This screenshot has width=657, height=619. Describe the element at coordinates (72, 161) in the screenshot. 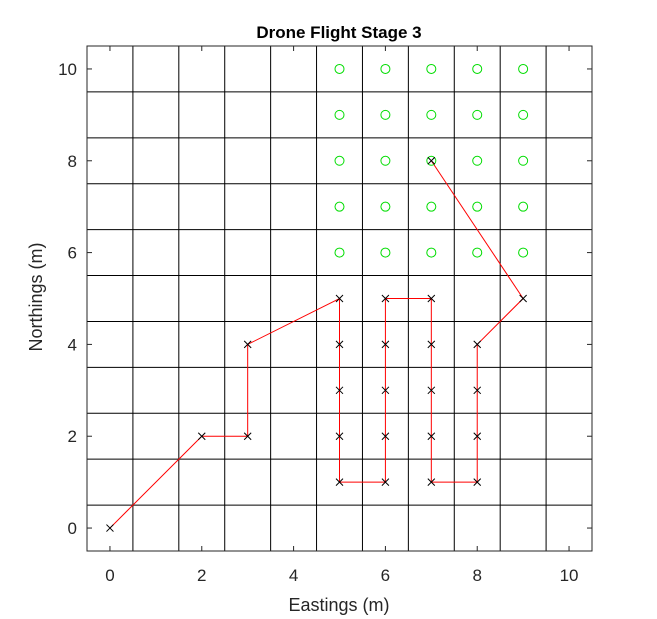

I see `y-tick-label: 8` at that location.